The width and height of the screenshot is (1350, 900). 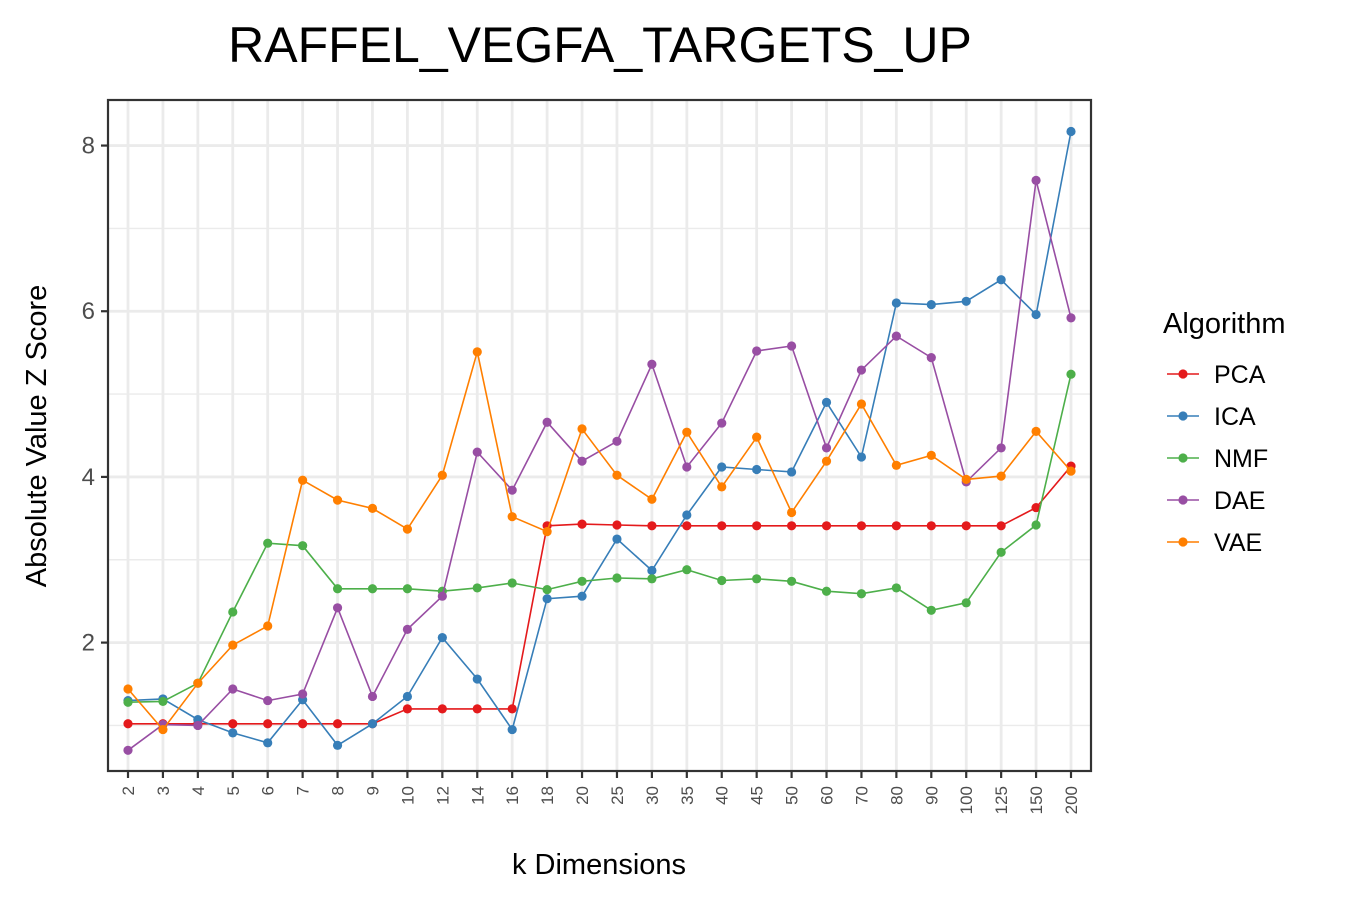 I want to click on legend-label-vae: VAE, so click(x=1238, y=543).